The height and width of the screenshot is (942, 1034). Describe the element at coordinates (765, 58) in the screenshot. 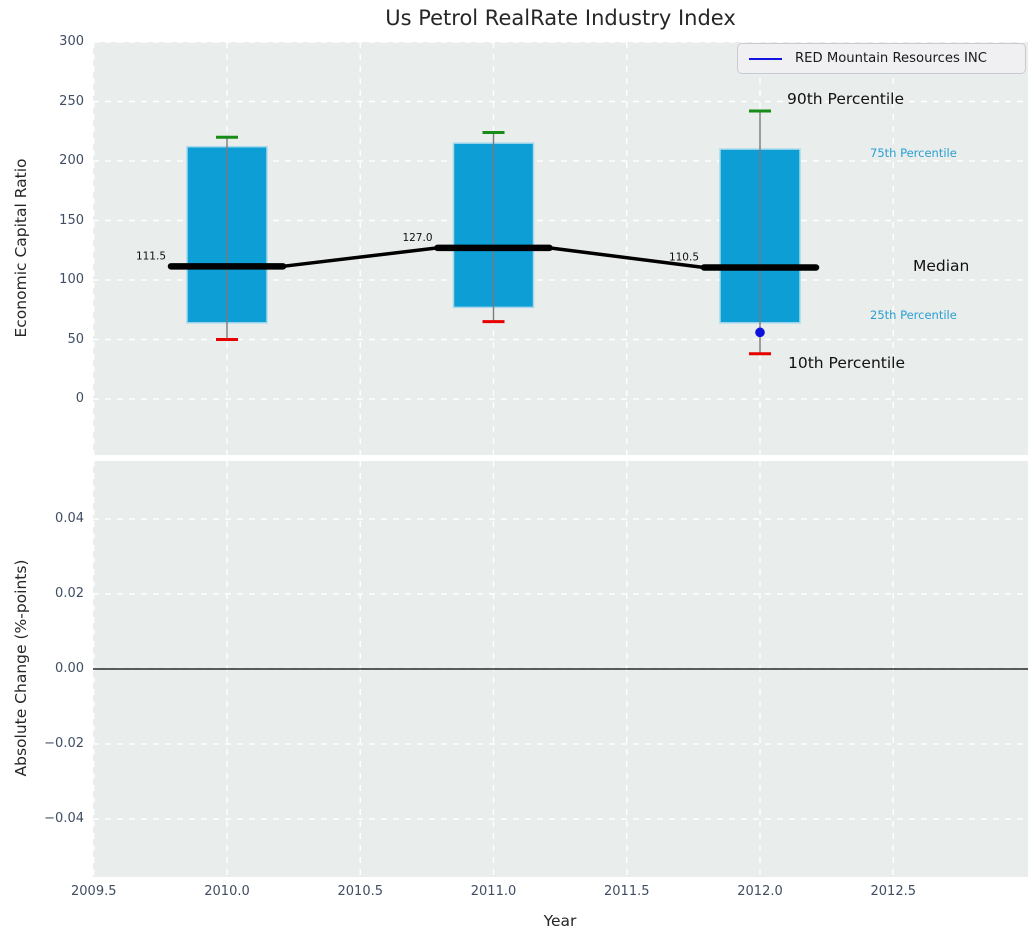

I see `legend-line-icon` at that location.